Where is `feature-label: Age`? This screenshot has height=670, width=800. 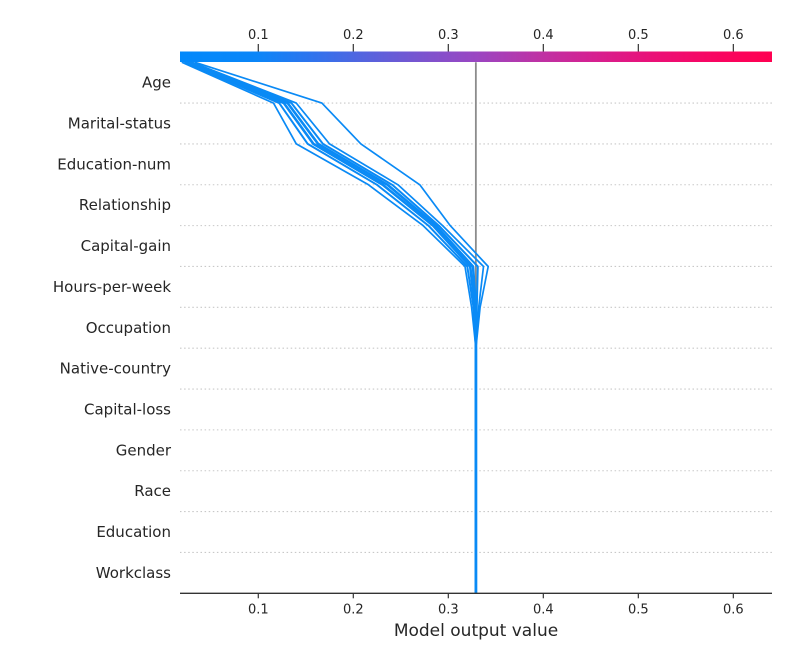
feature-label: Age is located at coordinates (156, 83).